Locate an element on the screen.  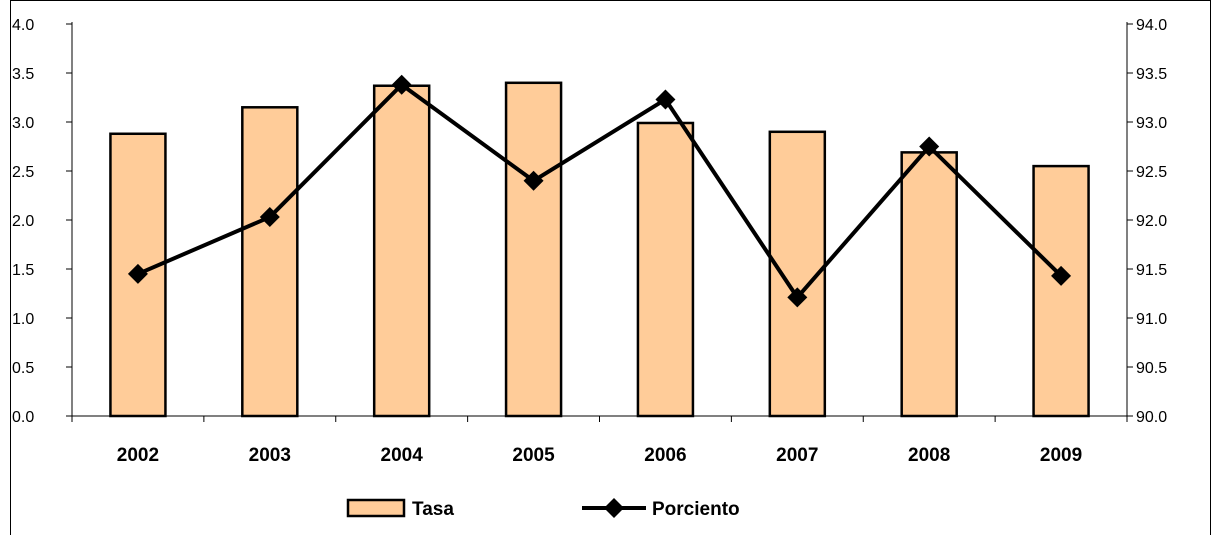
left-tick-label: 4.0 is located at coordinates (23, 25).